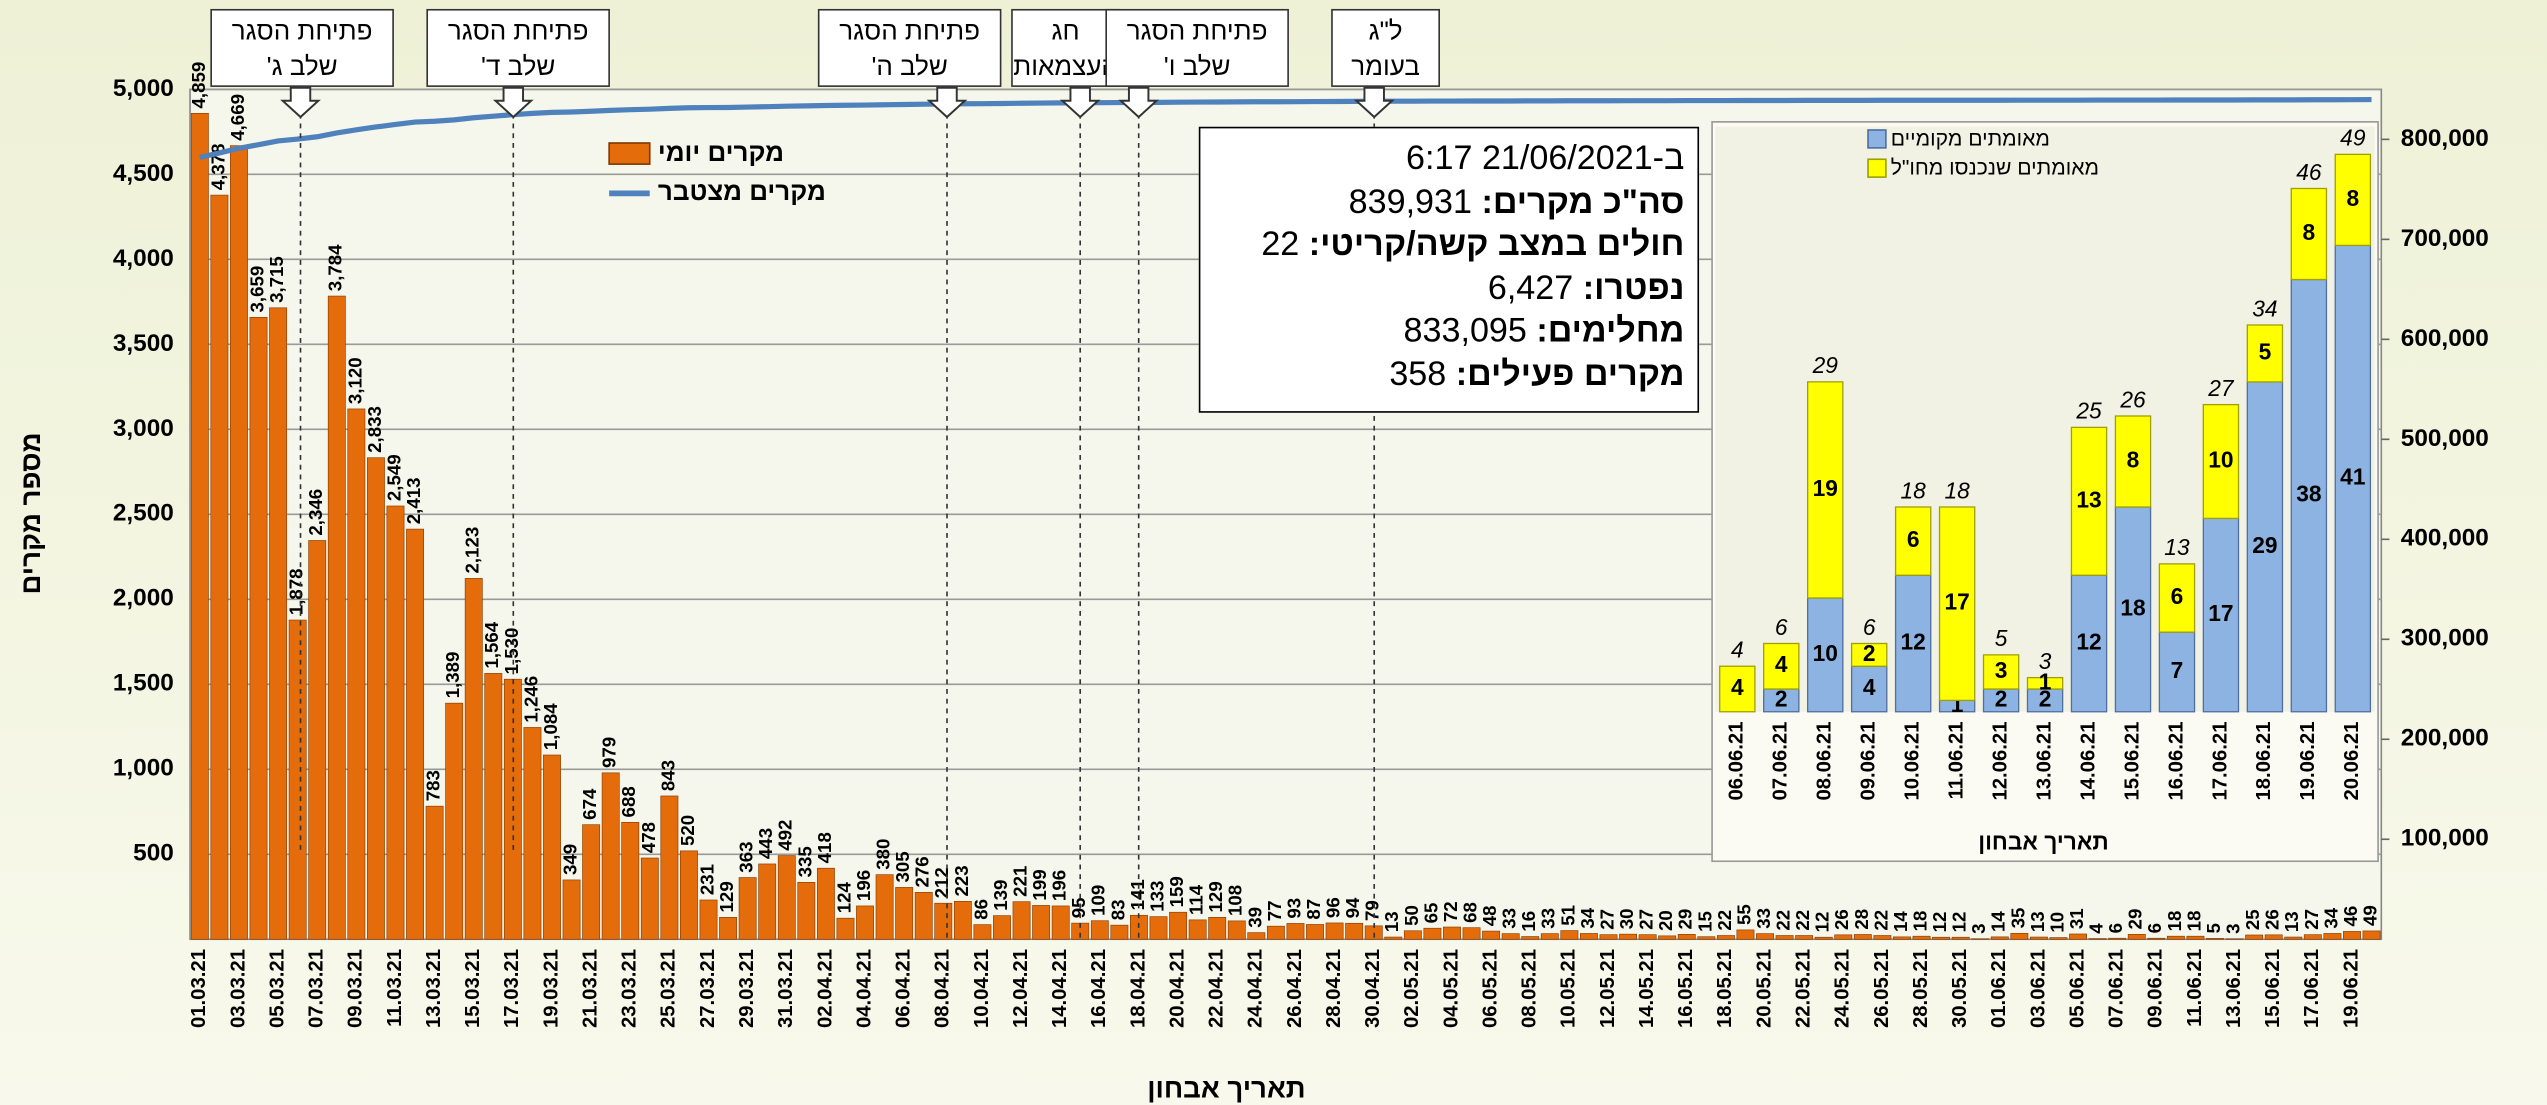  I want to click on segment-label: 17, so click(1956, 602).